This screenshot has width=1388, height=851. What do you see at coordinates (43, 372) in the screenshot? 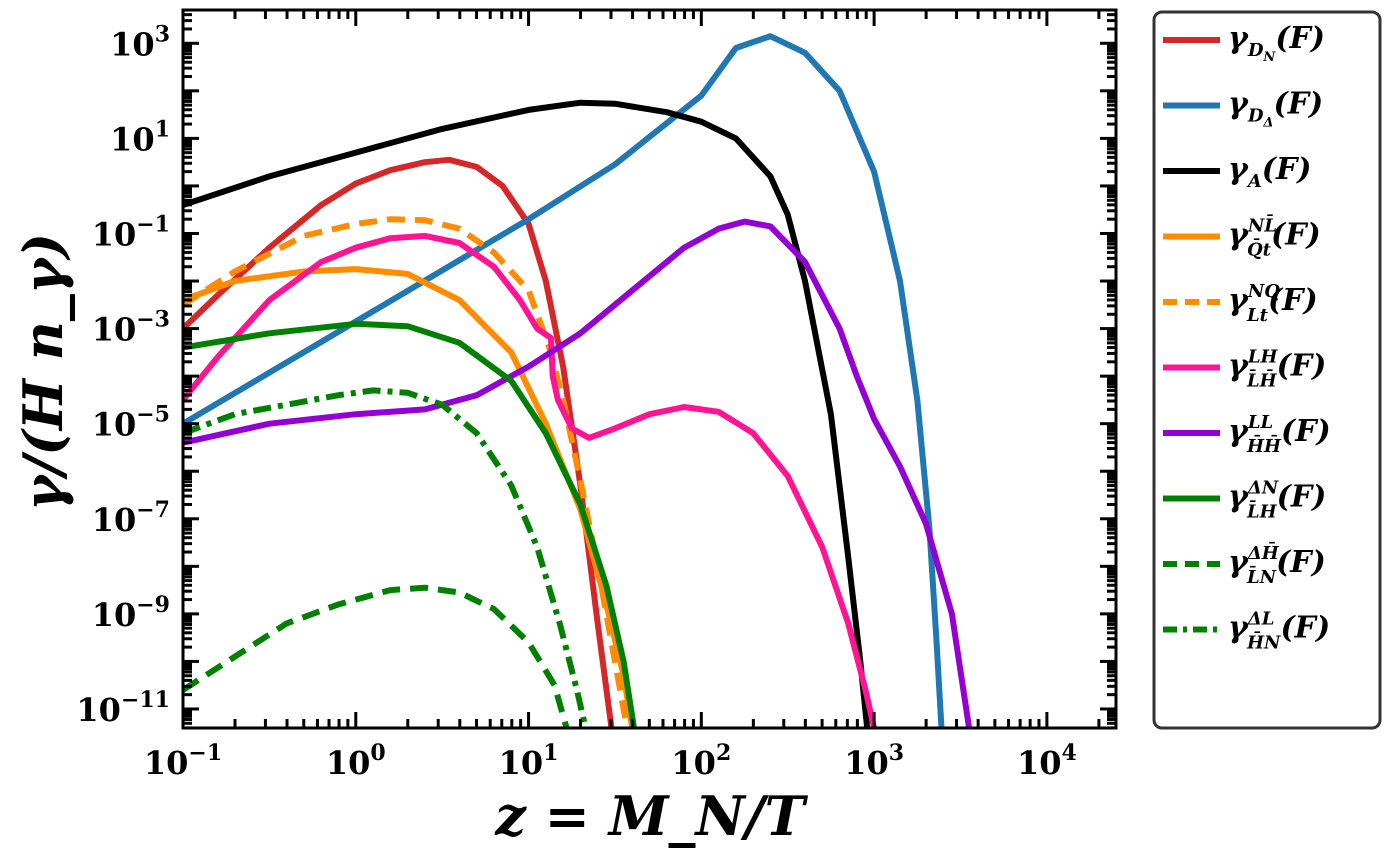
I see `y-axis-title: γ/(H n_γ)` at bounding box center [43, 372].